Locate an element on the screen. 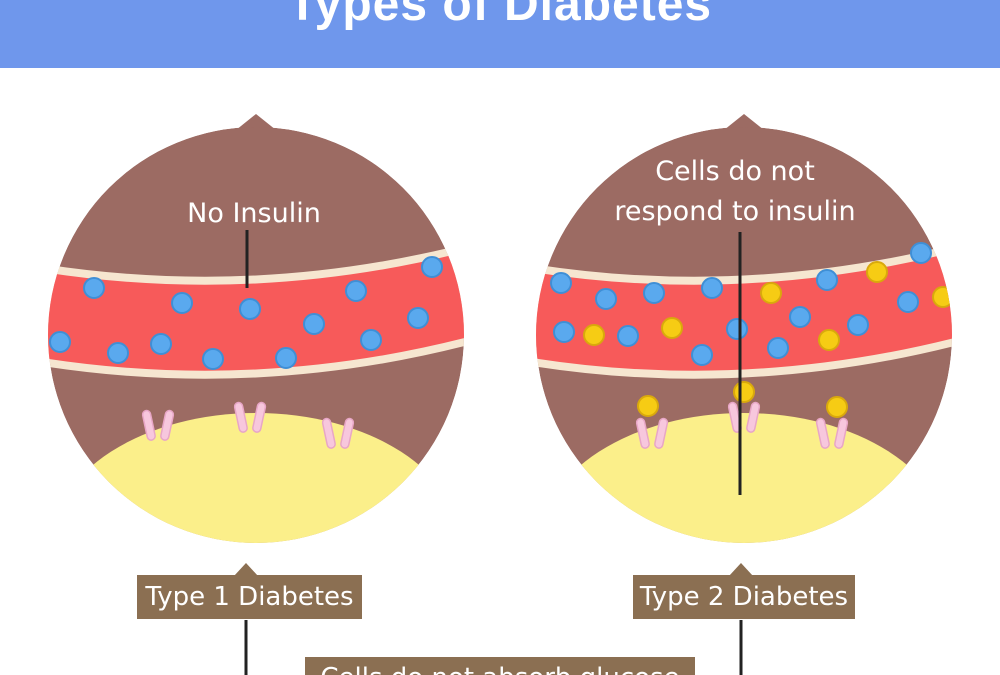 The image size is (1000, 675). type2-molecule-group is located at coordinates (751, 330).